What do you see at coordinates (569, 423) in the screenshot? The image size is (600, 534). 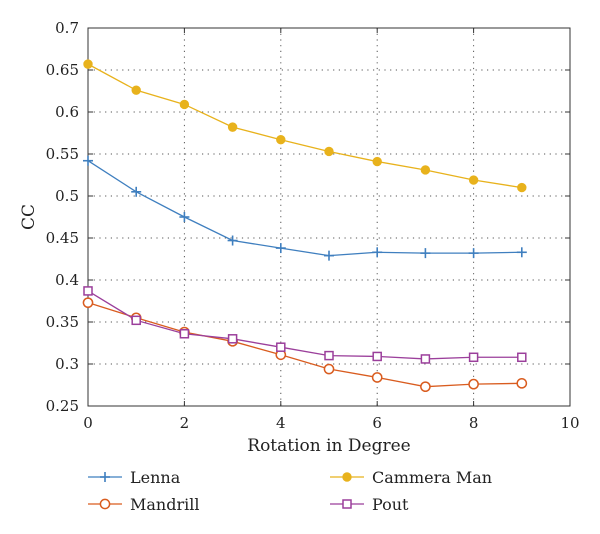 I see `x-tick-label: 10` at bounding box center [569, 423].